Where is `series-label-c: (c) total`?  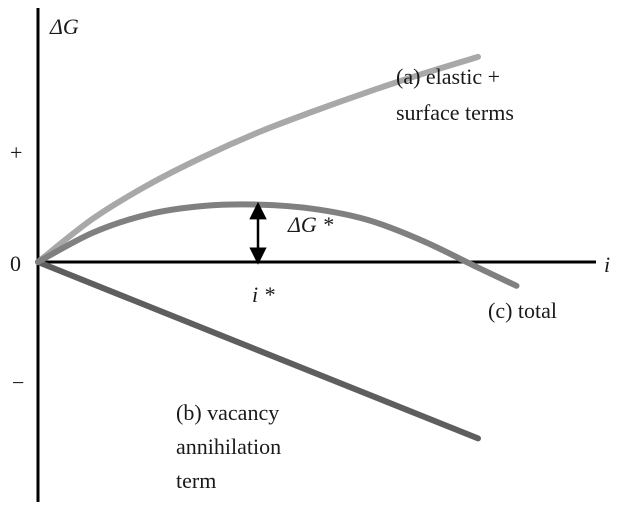 series-label-c: (c) total is located at coordinates (522, 310).